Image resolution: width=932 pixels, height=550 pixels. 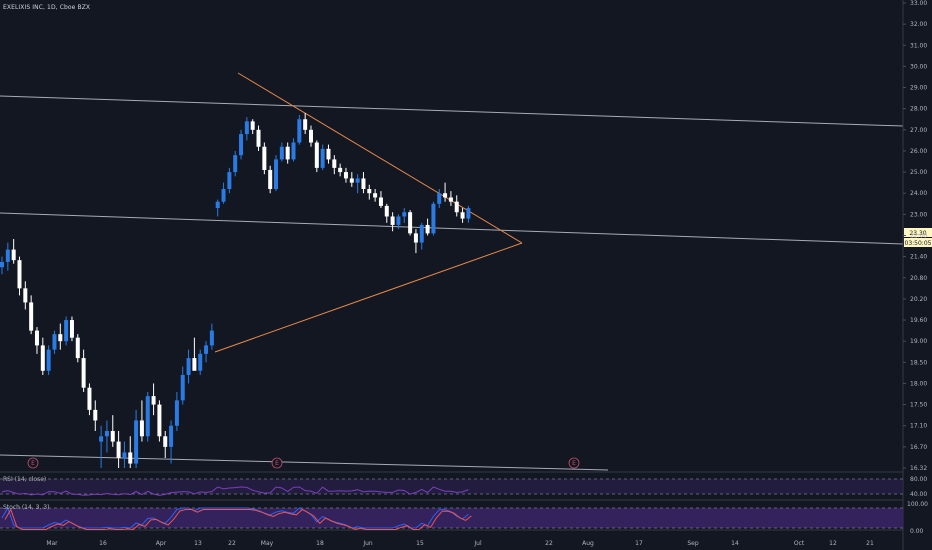 What do you see at coordinates (918, 278) in the screenshot?
I see `price-tick-label: 20.80` at bounding box center [918, 278].